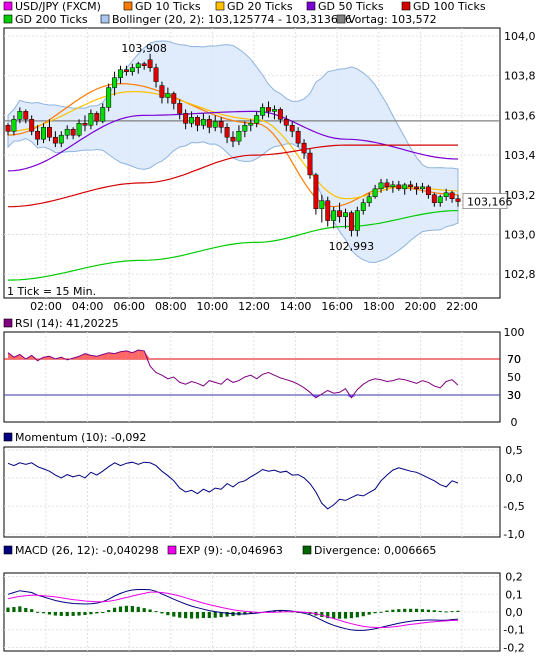  I want to click on tick-note: 1 Tick = 15 Min., so click(51, 291).